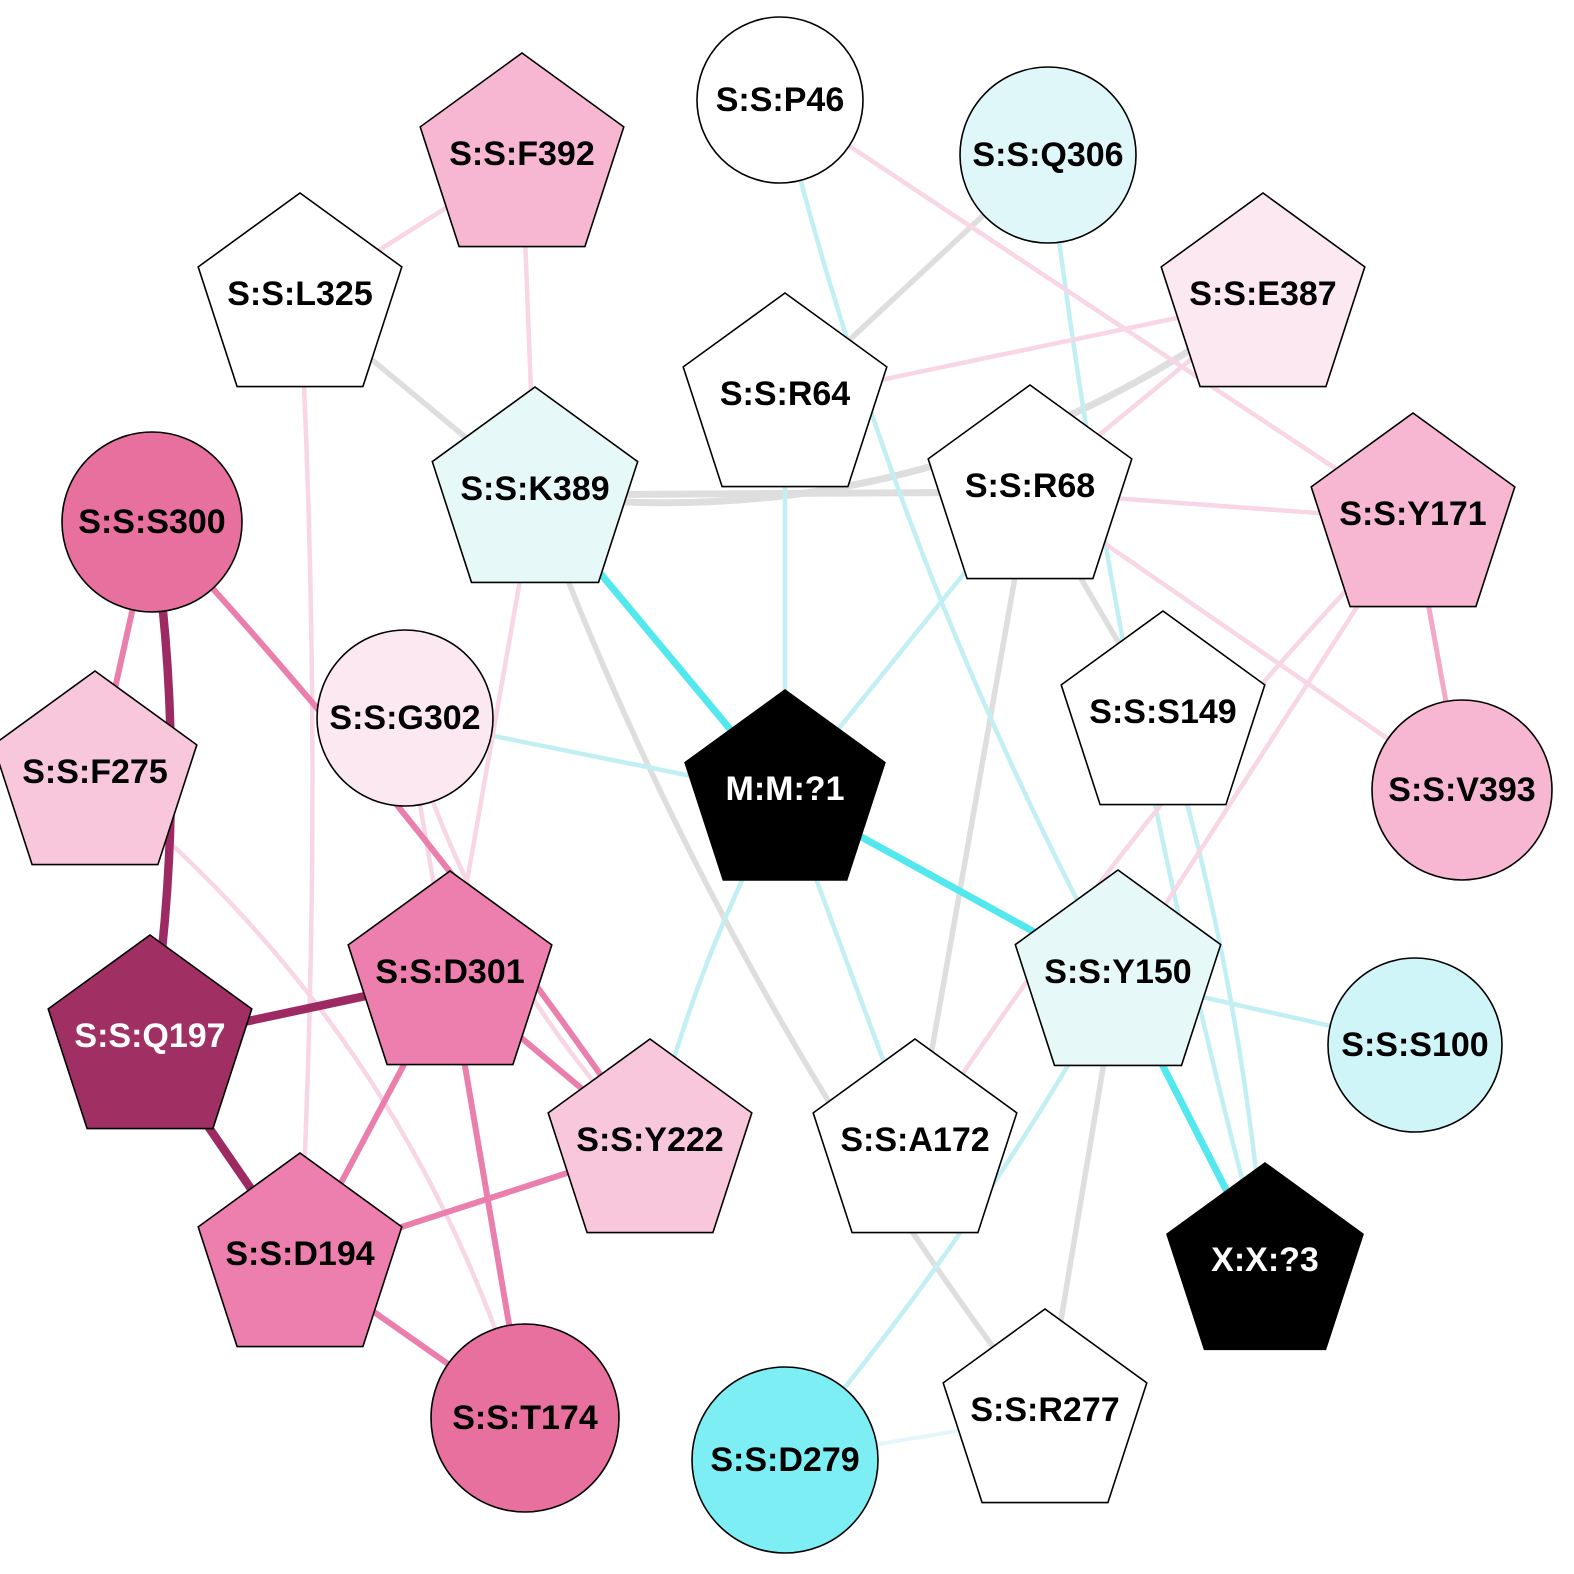  What do you see at coordinates (535, 485) in the screenshot?
I see `node-K389` at bounding box center [535, 485].